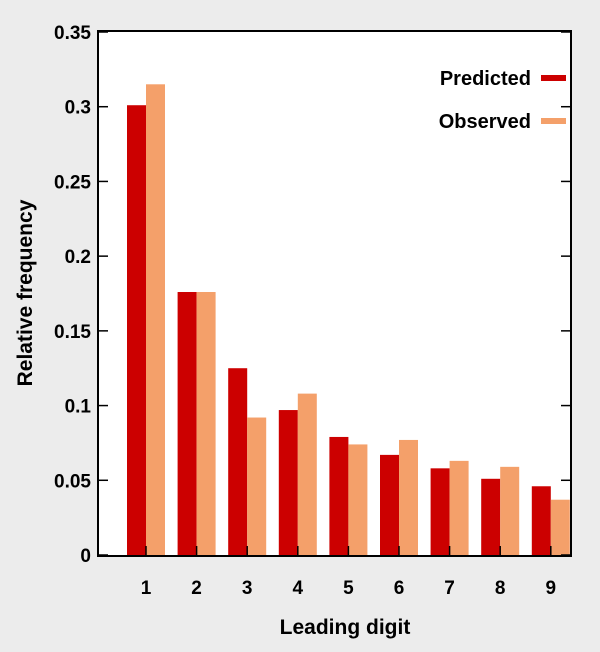  What do you see at coordinates (551, 588) in the screenshot?
I see `x-tick-label: 9` at bounding box center [551, 588].